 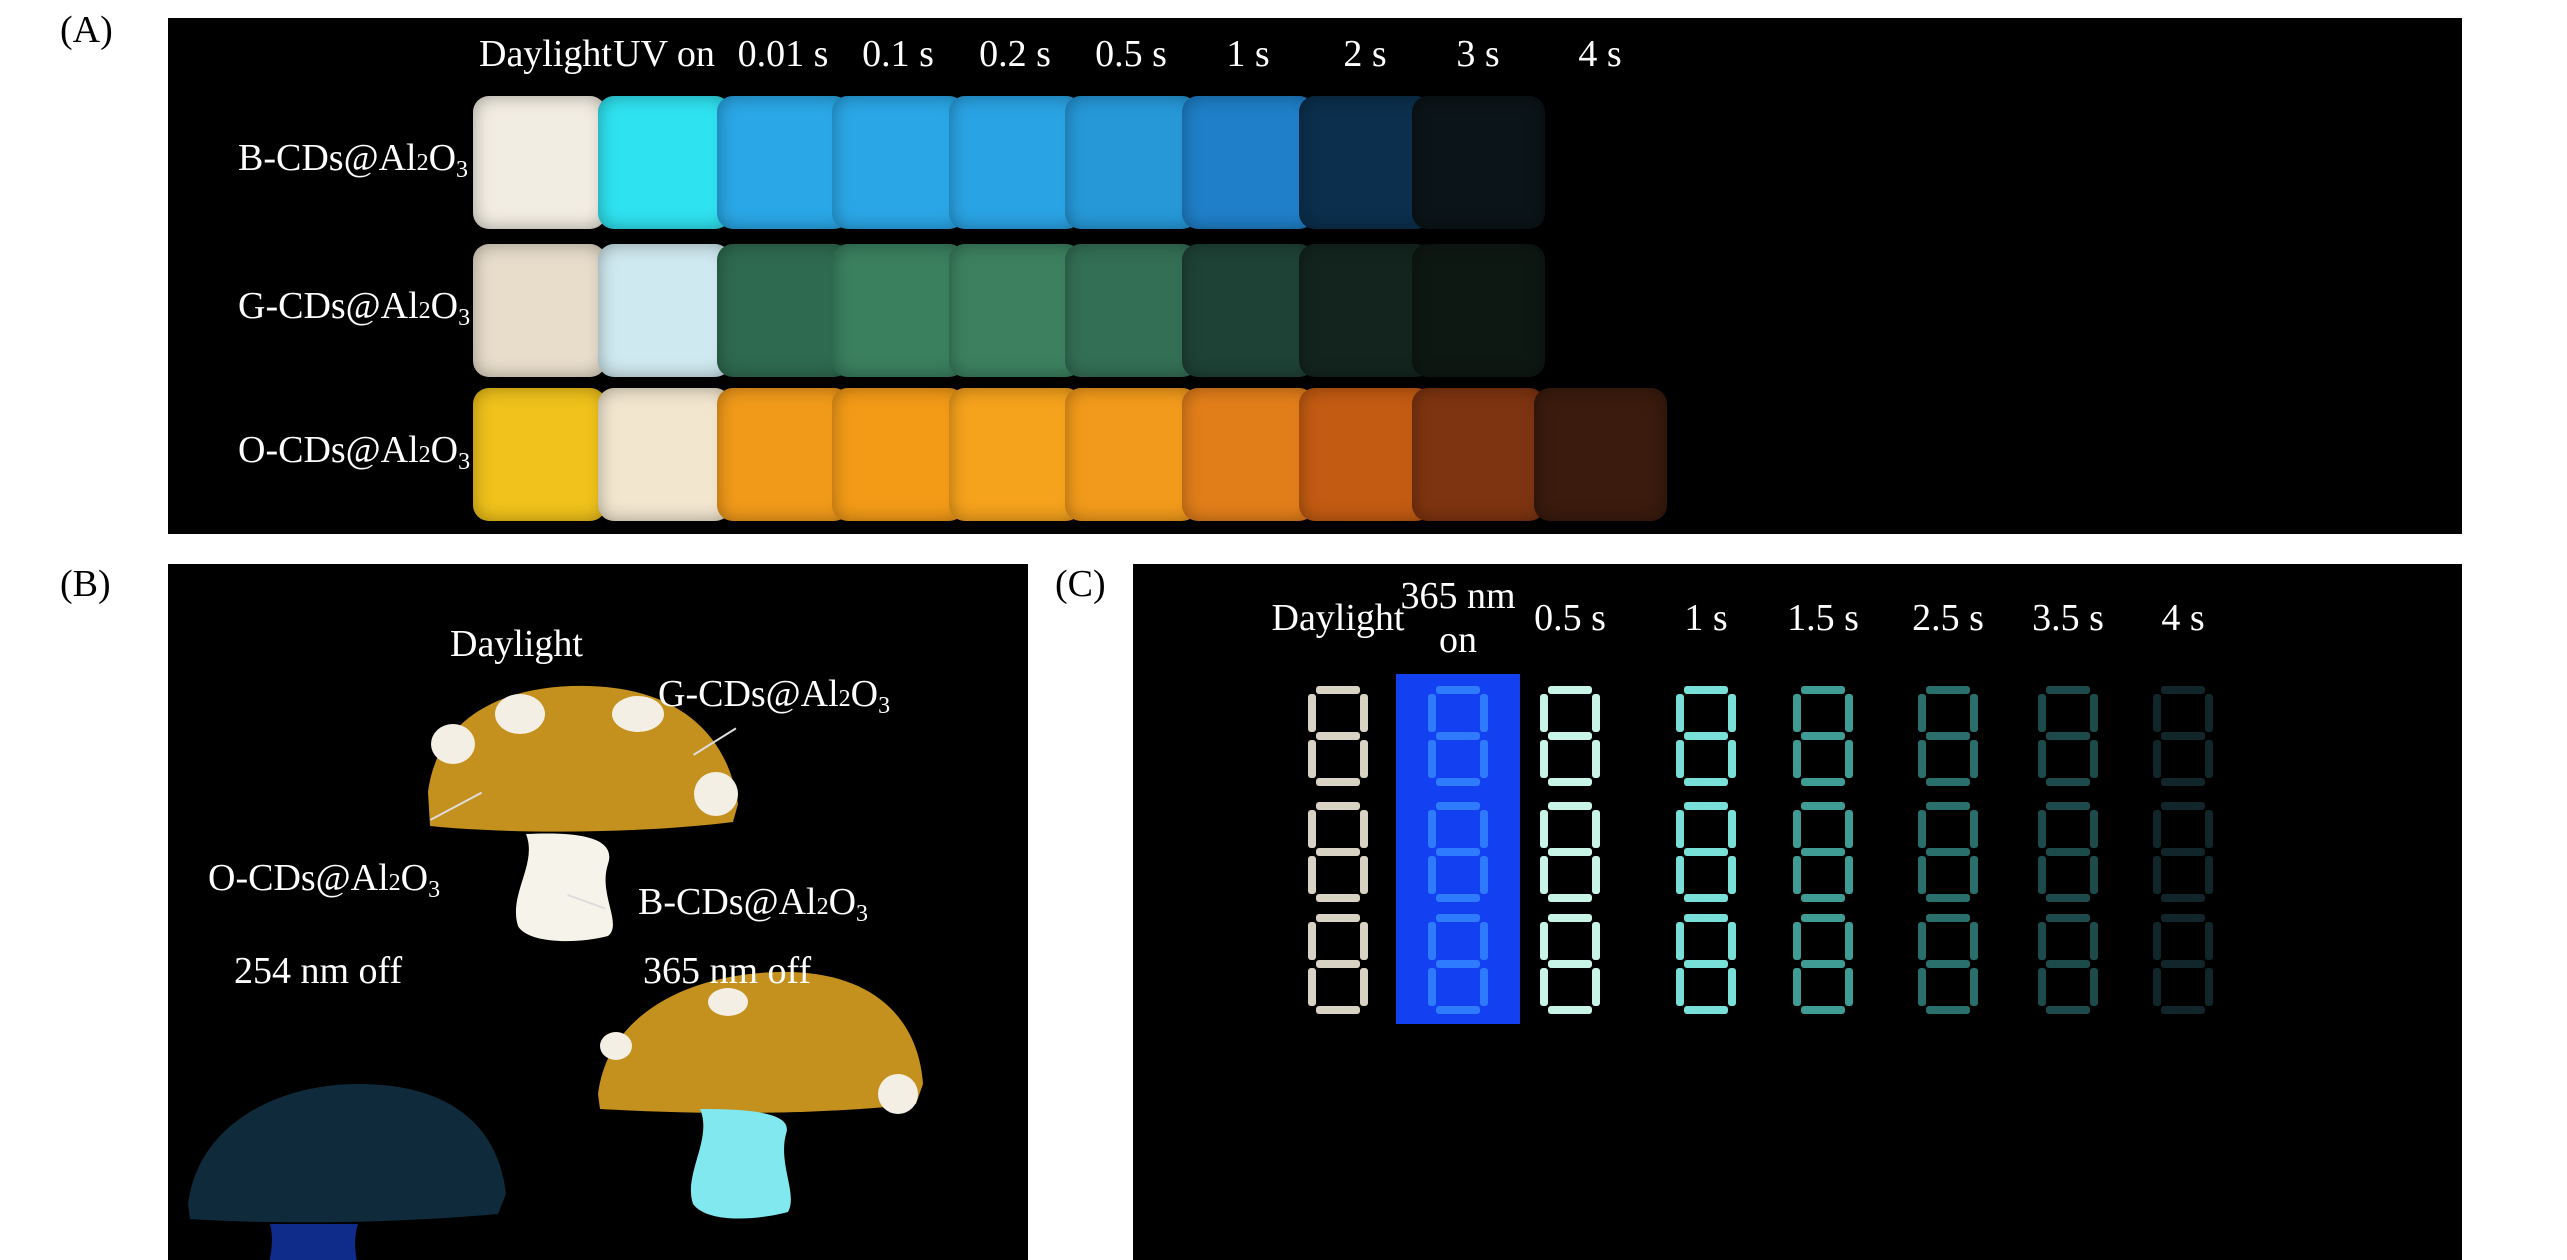 What do you see at coordinates (2183, 736) in the screenshot?
I see `digit-r0-c7` at bounding box center [2183, 736].